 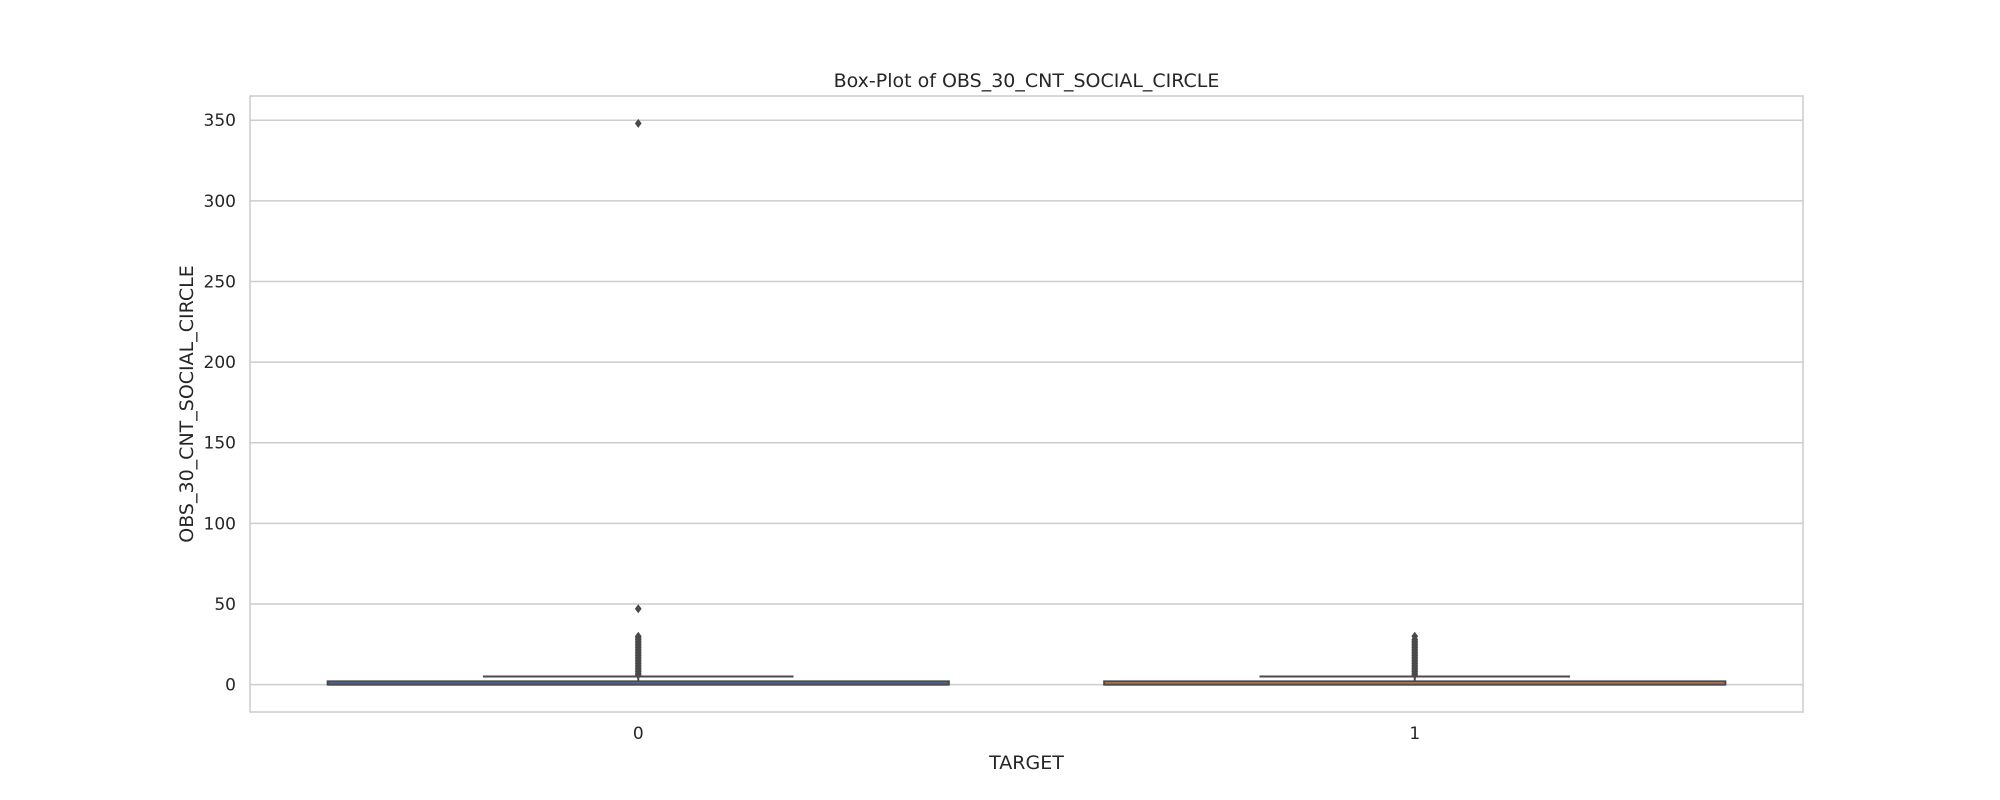 What do you see at coordinates (220, 403) in the screenshot?
I see `y-tick-labels: 0 50 100 150 200 250 300 350` at bounding box center [220, 403].